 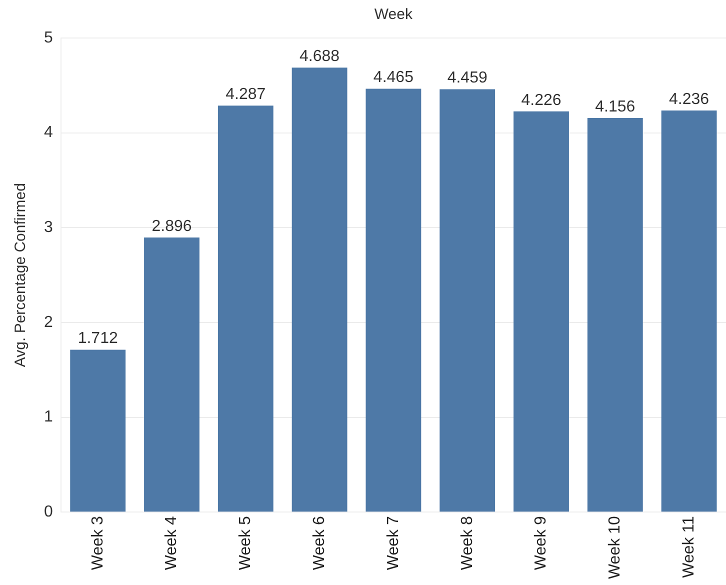 What do you see at coordinates (48, 37) in the screenshot?
I see `y-tick-label: 5` at bounding box center [48, 37].